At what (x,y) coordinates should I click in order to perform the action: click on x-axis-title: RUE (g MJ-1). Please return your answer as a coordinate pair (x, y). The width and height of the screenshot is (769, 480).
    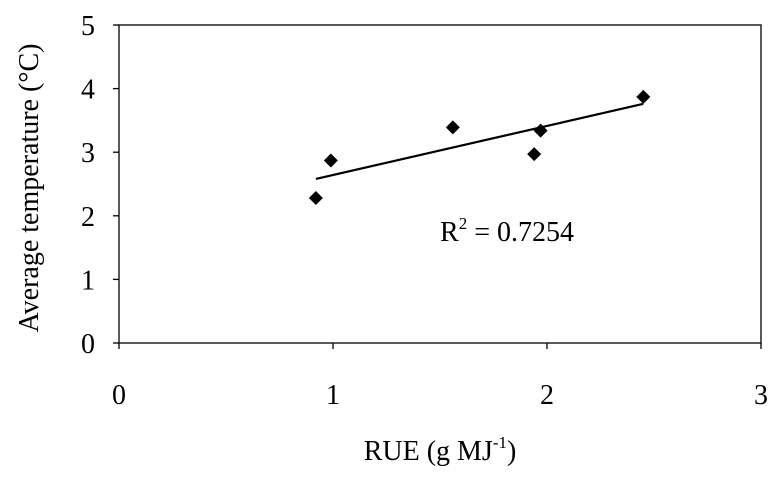
    Looking at the image, I should click on (440, 450).